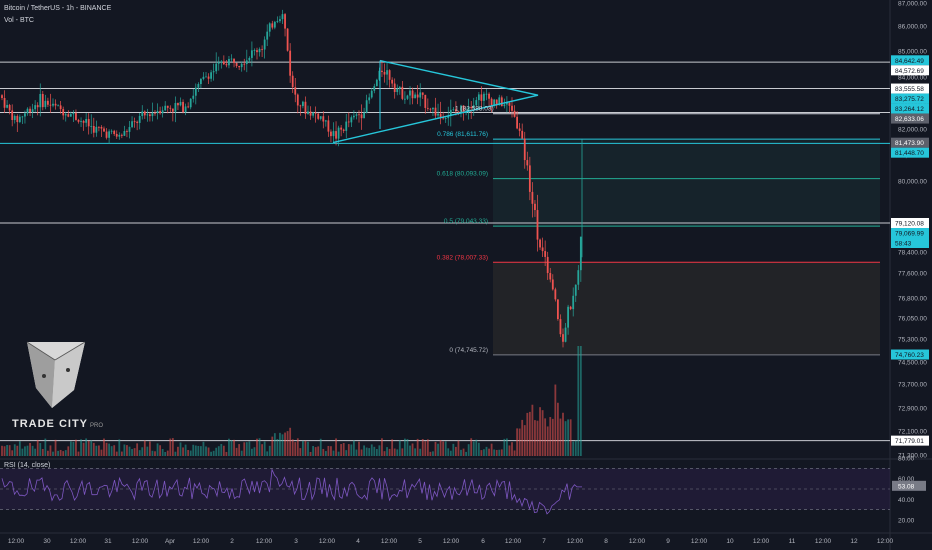 Image resolution: width=932 pixels, height=550 pixels. I want to click on x-tick-label-13: 5, so click(420, 541).